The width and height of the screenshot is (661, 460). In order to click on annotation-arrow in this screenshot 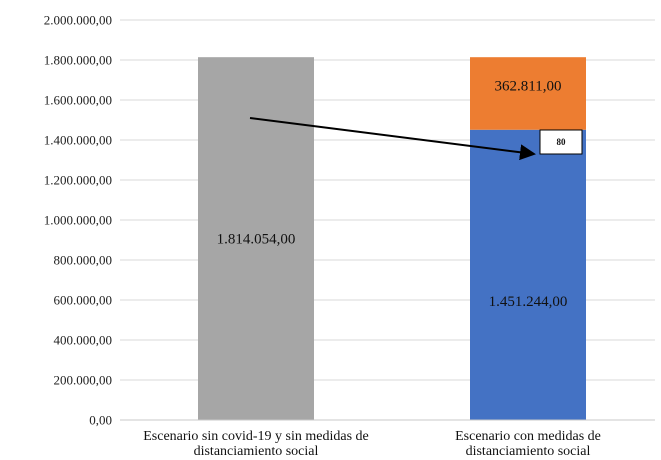, I will do `click(392, 139)`.